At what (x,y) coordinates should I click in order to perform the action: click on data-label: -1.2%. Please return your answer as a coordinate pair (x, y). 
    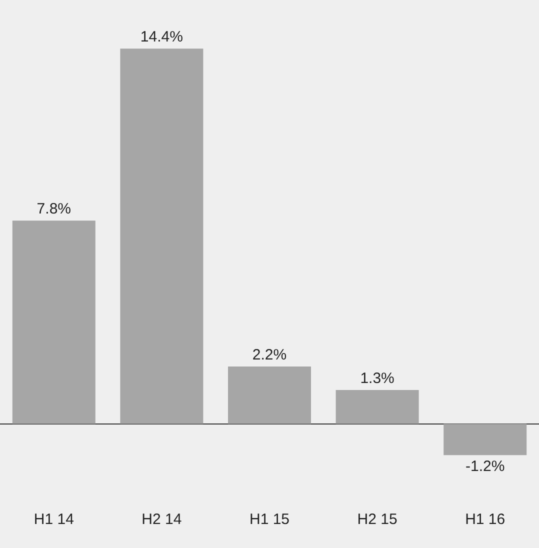
    Looking at the image, I should click on (485, 467).